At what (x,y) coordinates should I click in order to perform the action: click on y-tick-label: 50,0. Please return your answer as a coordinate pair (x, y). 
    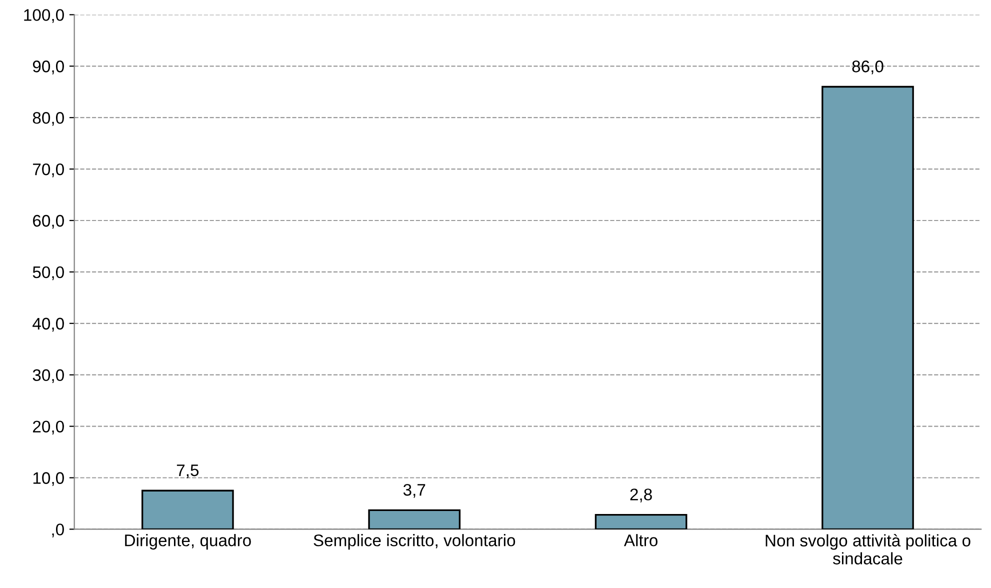
    Looking at the image, I should click on (48, 273).